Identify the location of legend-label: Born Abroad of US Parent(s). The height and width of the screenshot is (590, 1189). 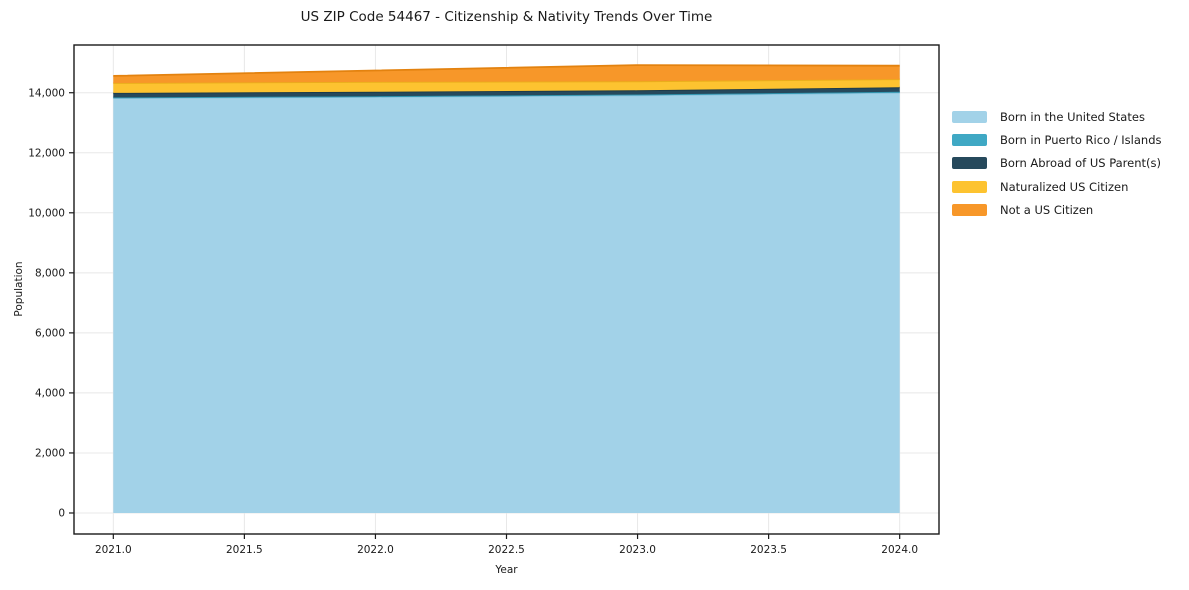
(1080, 163).